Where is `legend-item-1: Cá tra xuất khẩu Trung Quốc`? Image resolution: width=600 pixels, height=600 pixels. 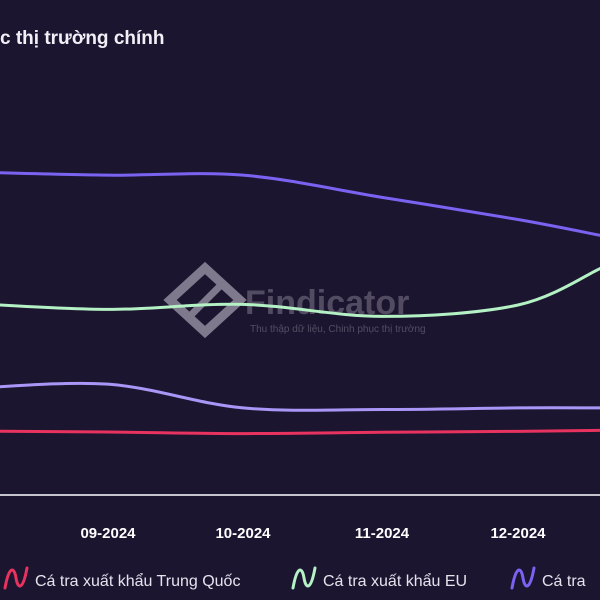 legend-item-1: Cá tra xuất khẩu Trung Quốc is located at coordinates (121, 578).